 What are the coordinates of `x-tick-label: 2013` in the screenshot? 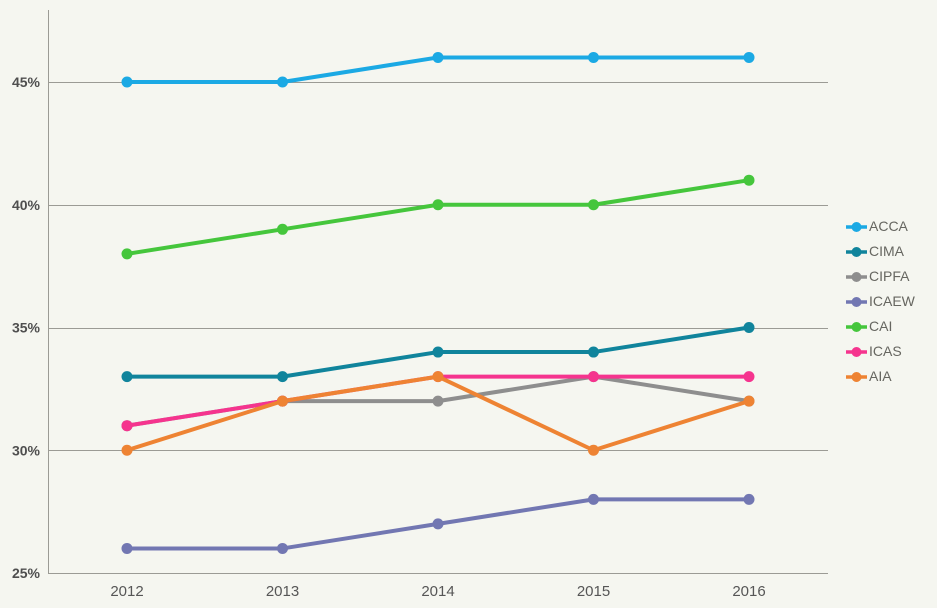 It's located at (282, 591).